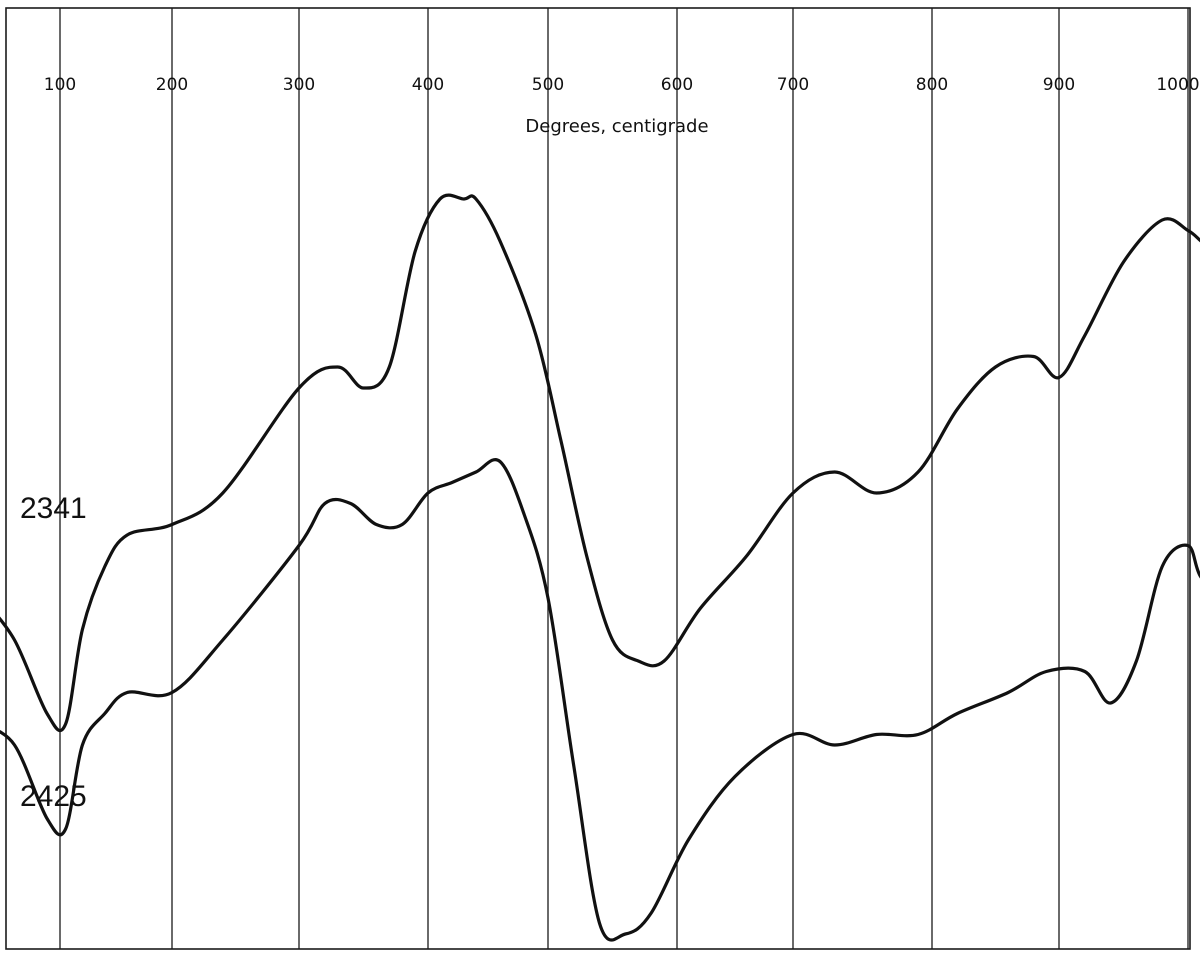  I want to click on x-tick-label-700: 700, so click(793, 85).